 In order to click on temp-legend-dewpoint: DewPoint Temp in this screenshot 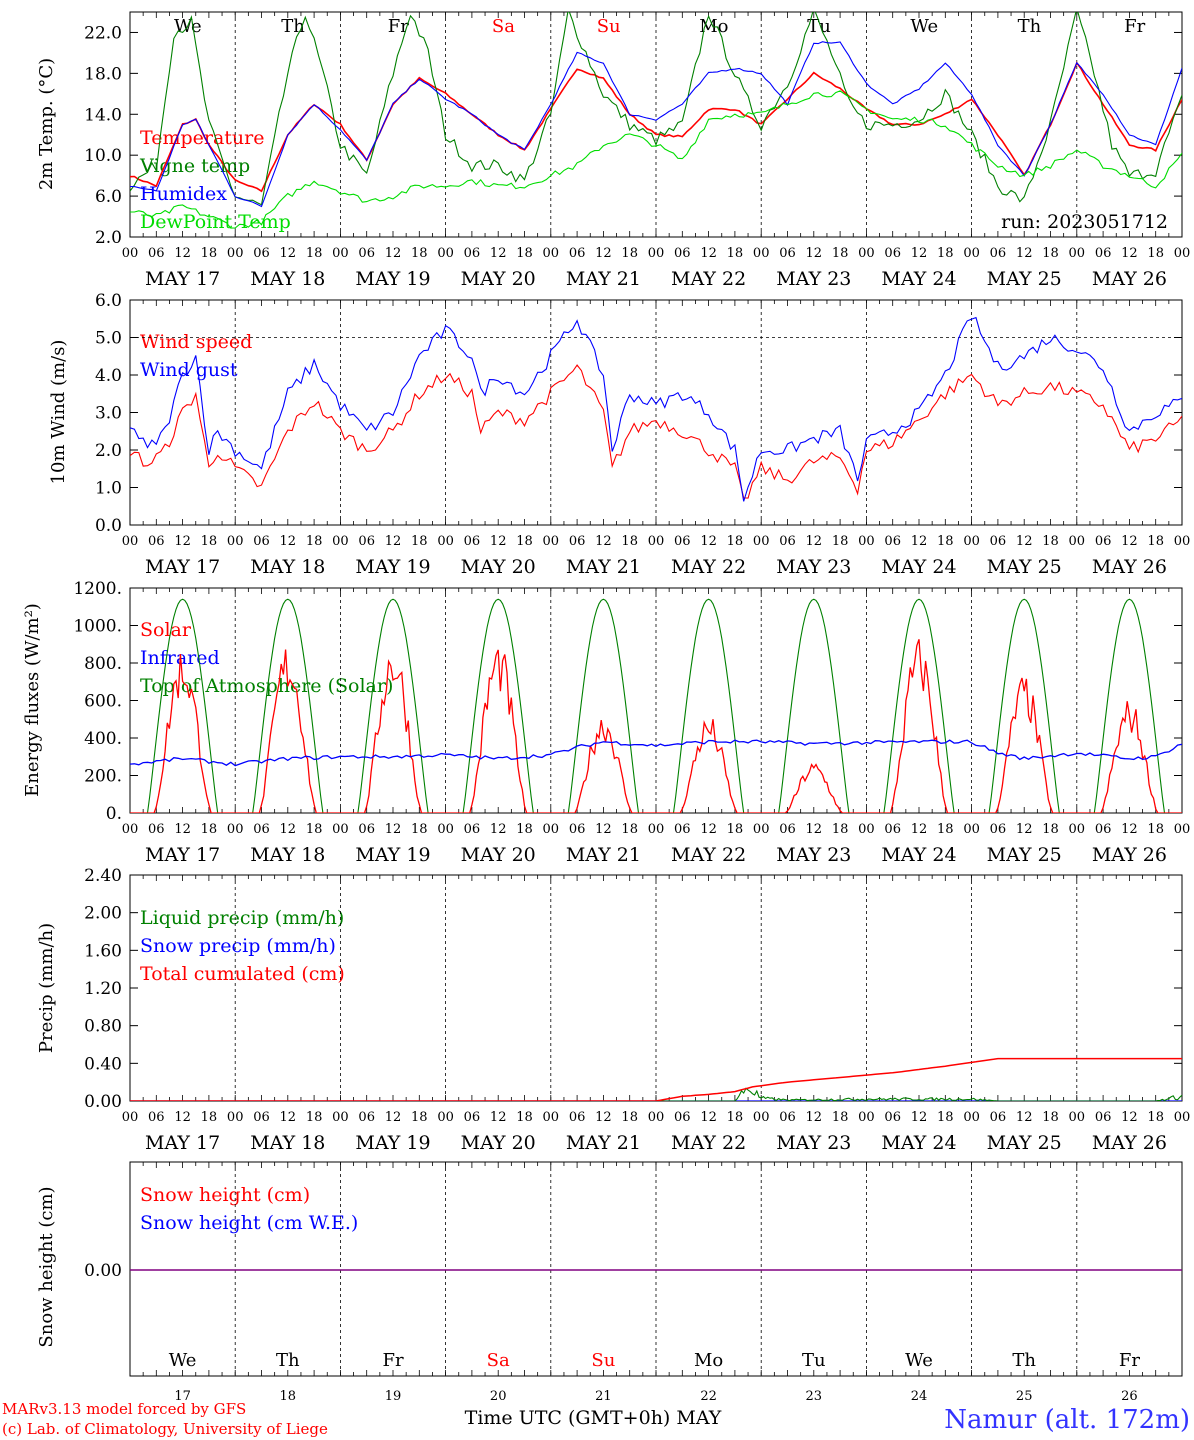, I will do `click(215, 222)`.